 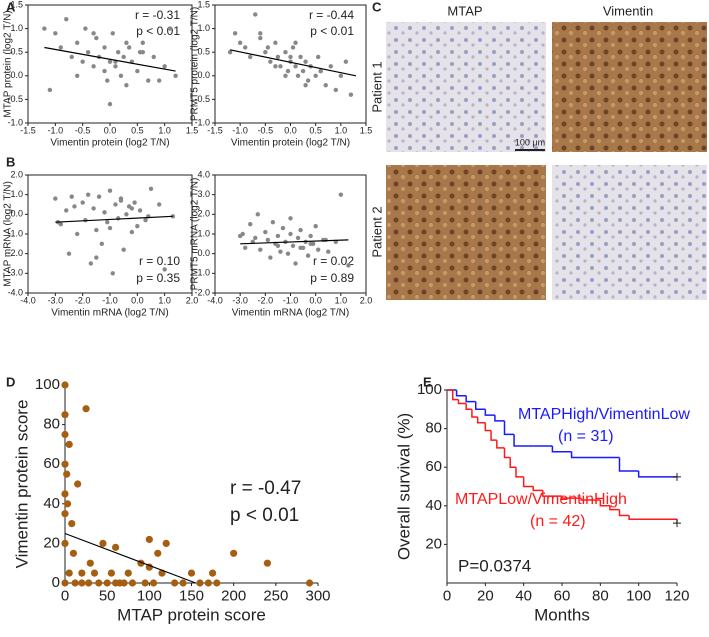 I want to click on y-tick-label: 60, so click(x=51, y=463).